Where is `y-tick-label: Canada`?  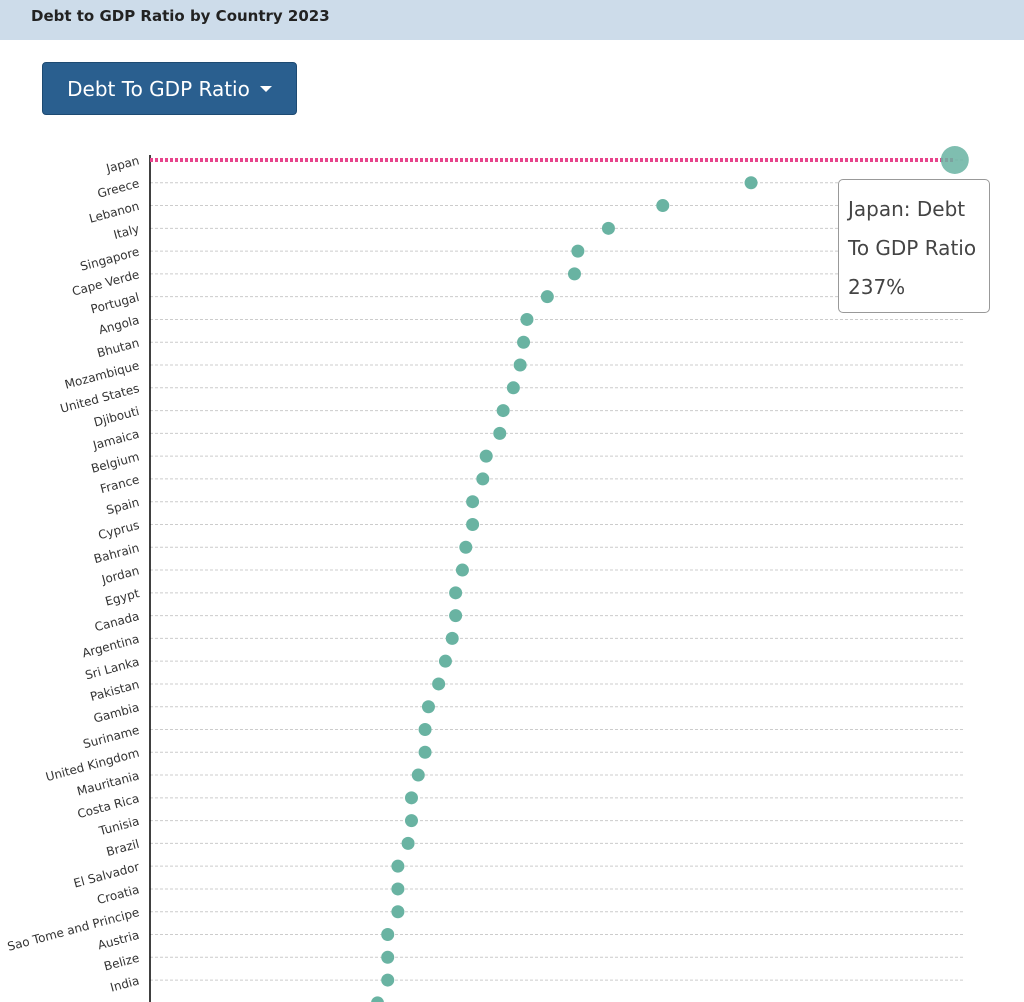 y-tick-label: Canada is located at coordinates (117, 621).